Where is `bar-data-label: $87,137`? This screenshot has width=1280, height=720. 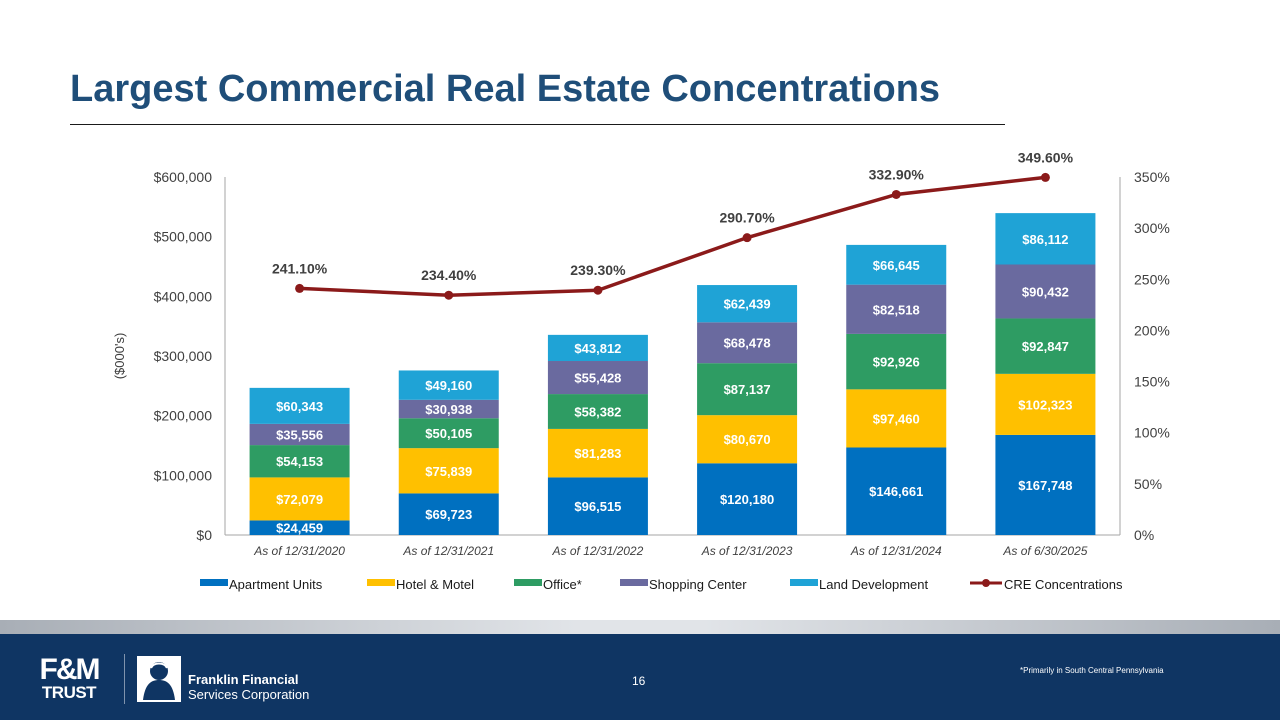 bar-data-label: $87,137 is located at coordinates (747, 389).